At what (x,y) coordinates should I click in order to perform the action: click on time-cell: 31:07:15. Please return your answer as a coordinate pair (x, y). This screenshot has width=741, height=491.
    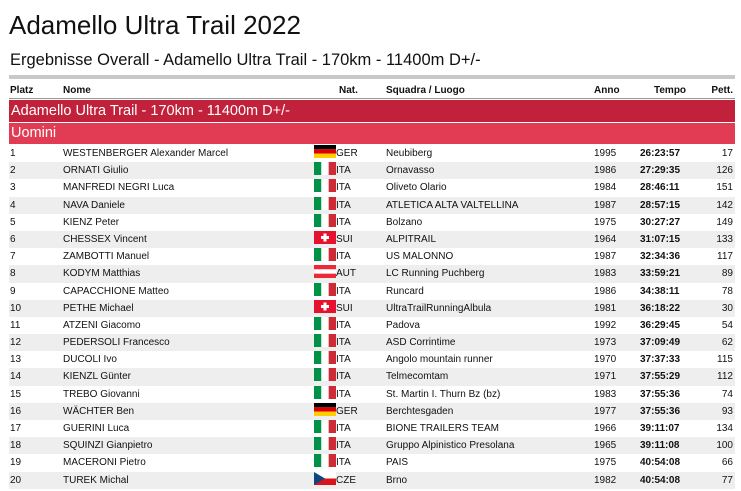
    Looking at the image, I should click on (660, 239).